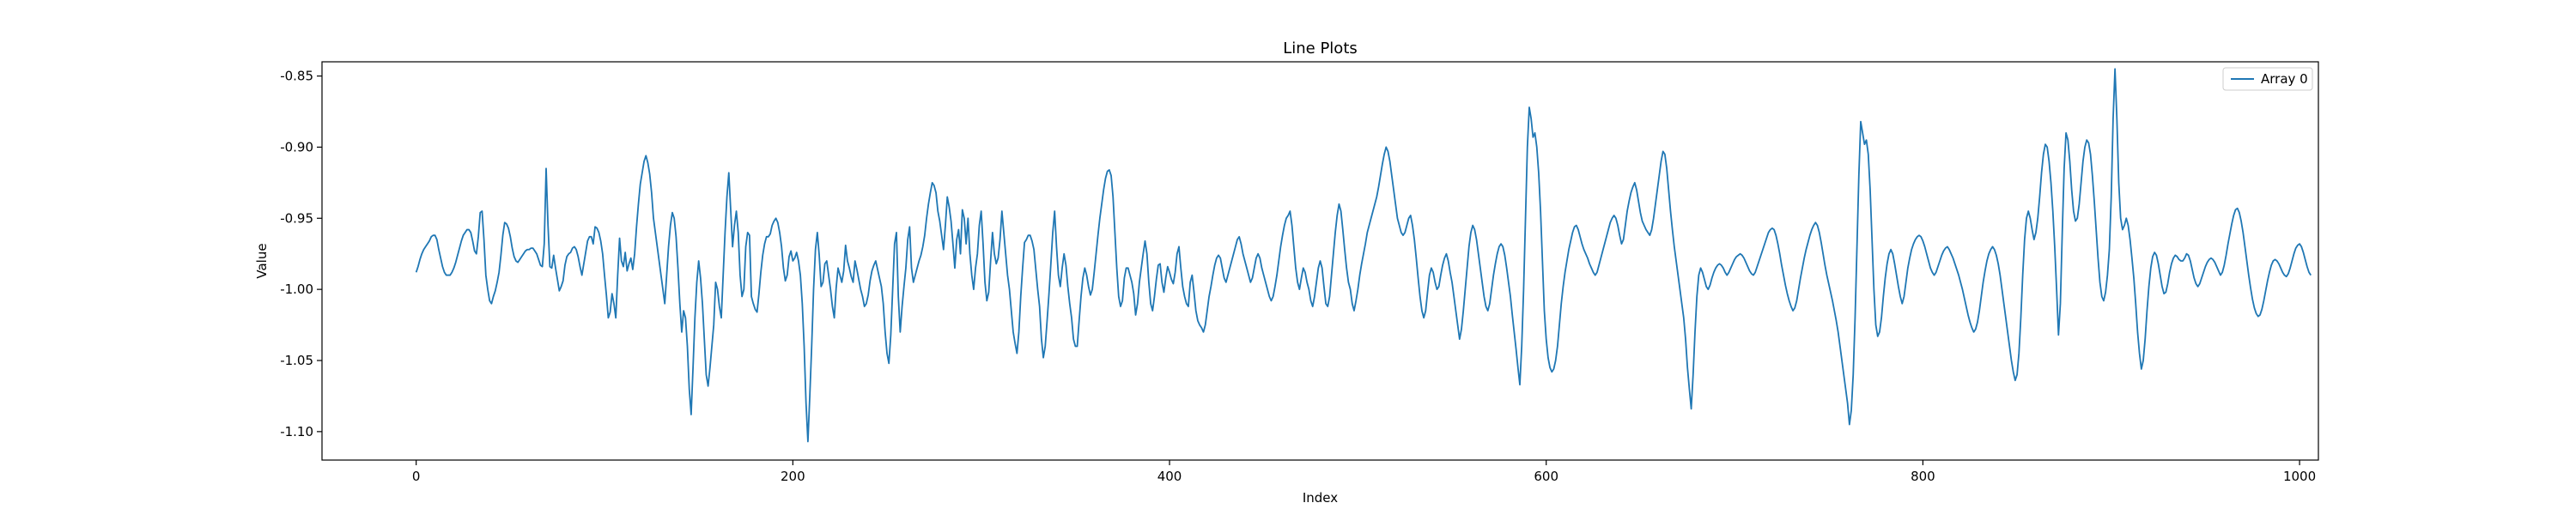 The width and height of the screenshot is (2576, 515). I want to click on x-tick-label: 0, so click(417, 476).